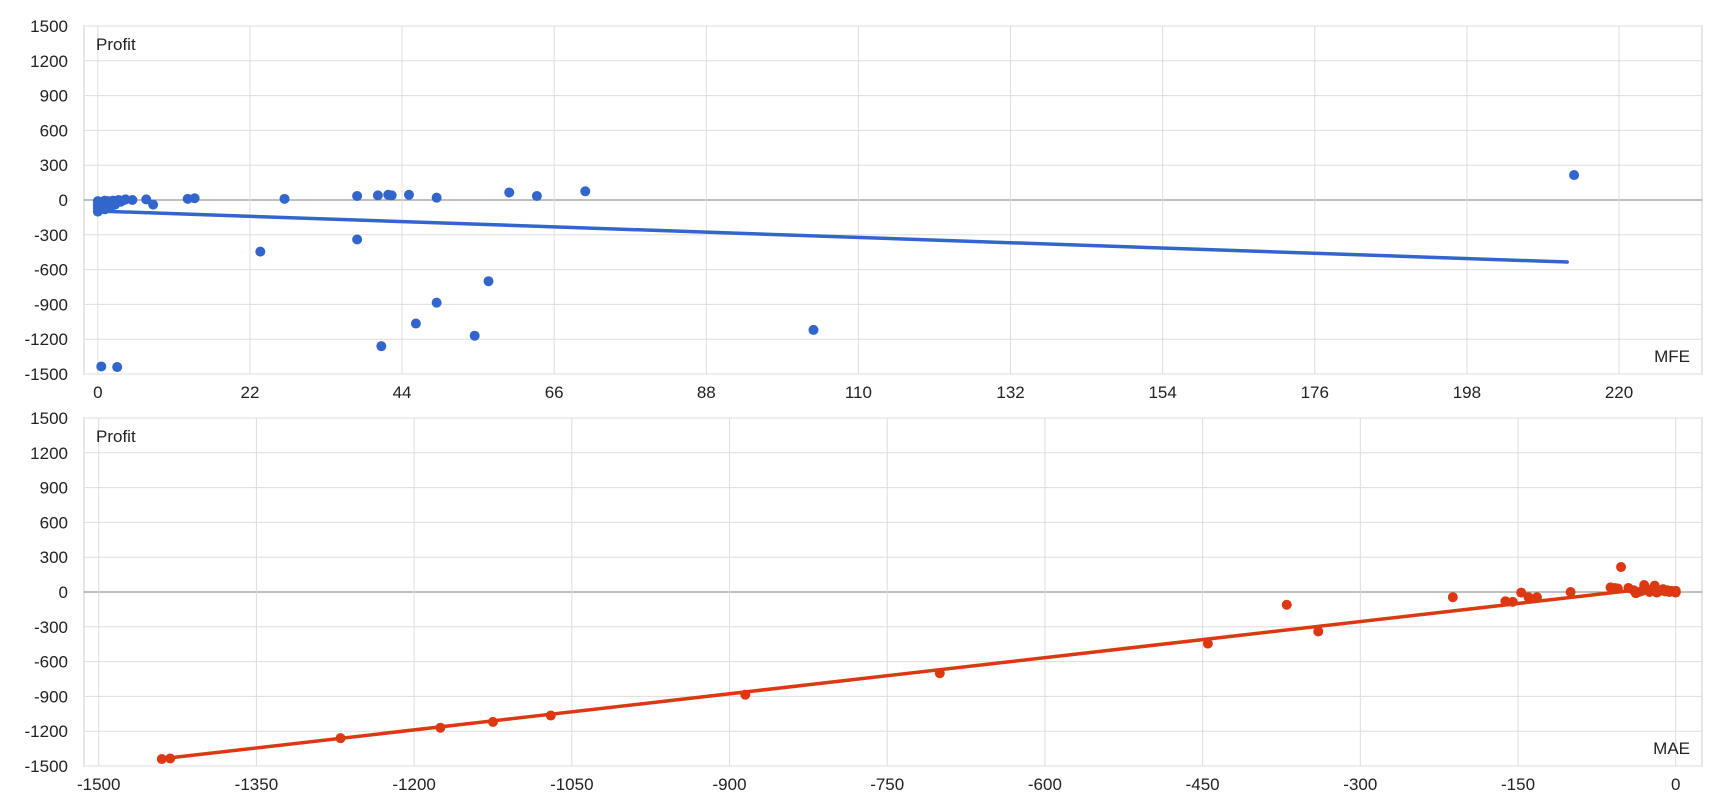  What do you see at coordinates (1315, 392) in the screenshot?
I see `x-tick-label: 176` at bounding box center [1315, 392].